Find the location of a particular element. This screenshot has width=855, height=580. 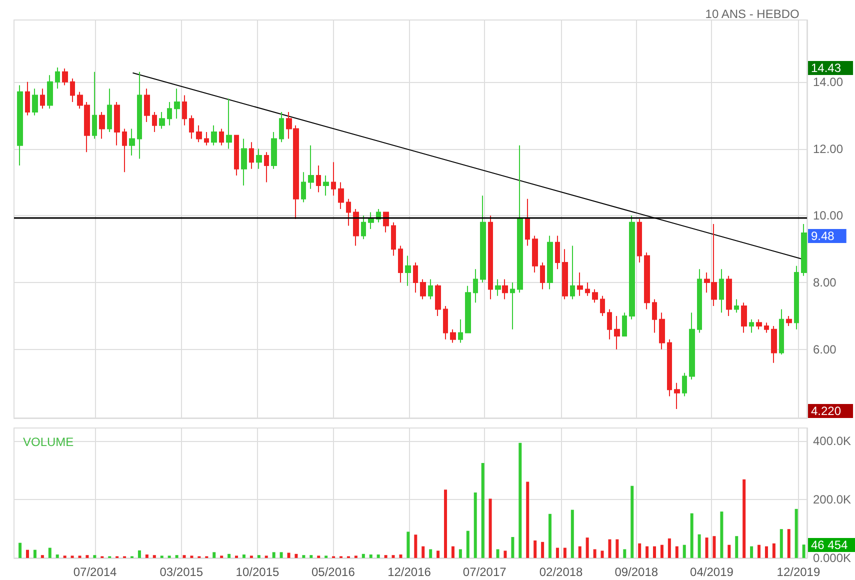

text: VOLUME is located at coordinates (48, 442).